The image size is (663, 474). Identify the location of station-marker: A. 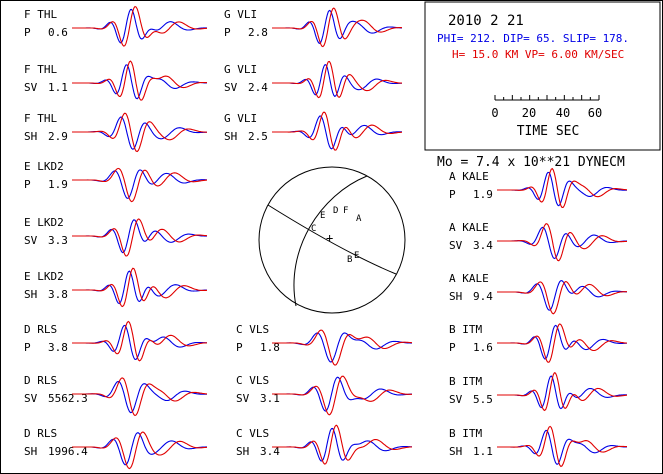
(359, 219).